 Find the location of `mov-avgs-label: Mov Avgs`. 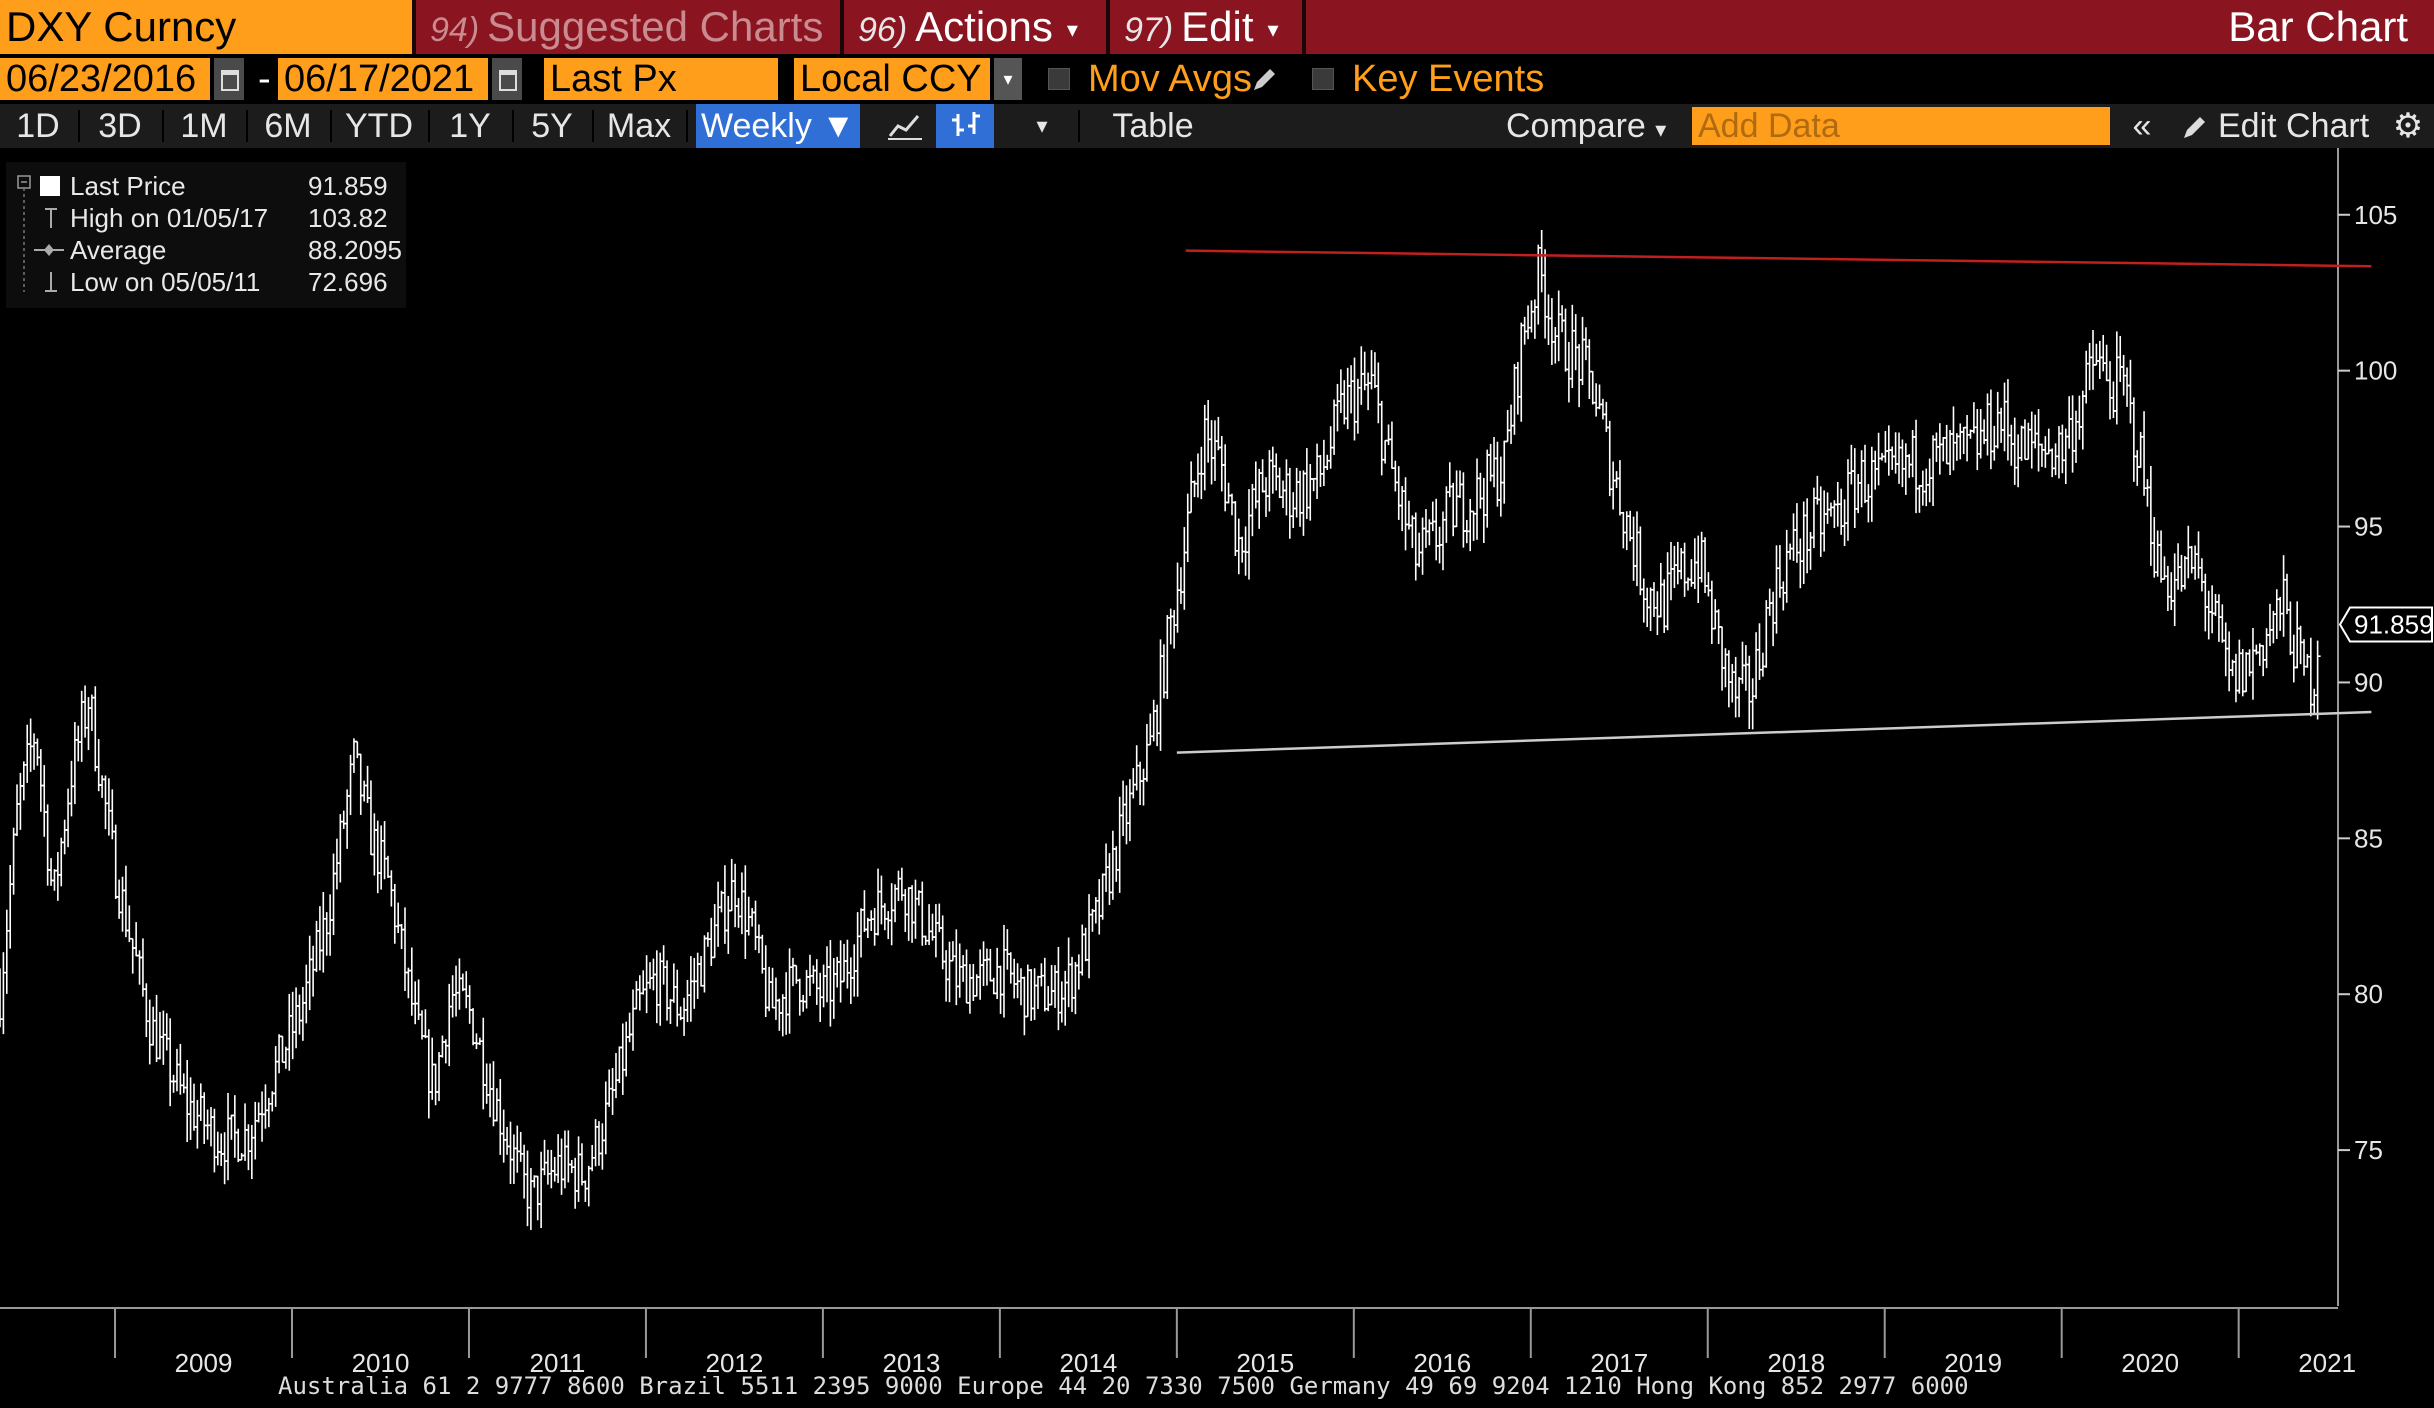

mov-avgs-label: Mov Avgs is located at coordinates (1170, 79).